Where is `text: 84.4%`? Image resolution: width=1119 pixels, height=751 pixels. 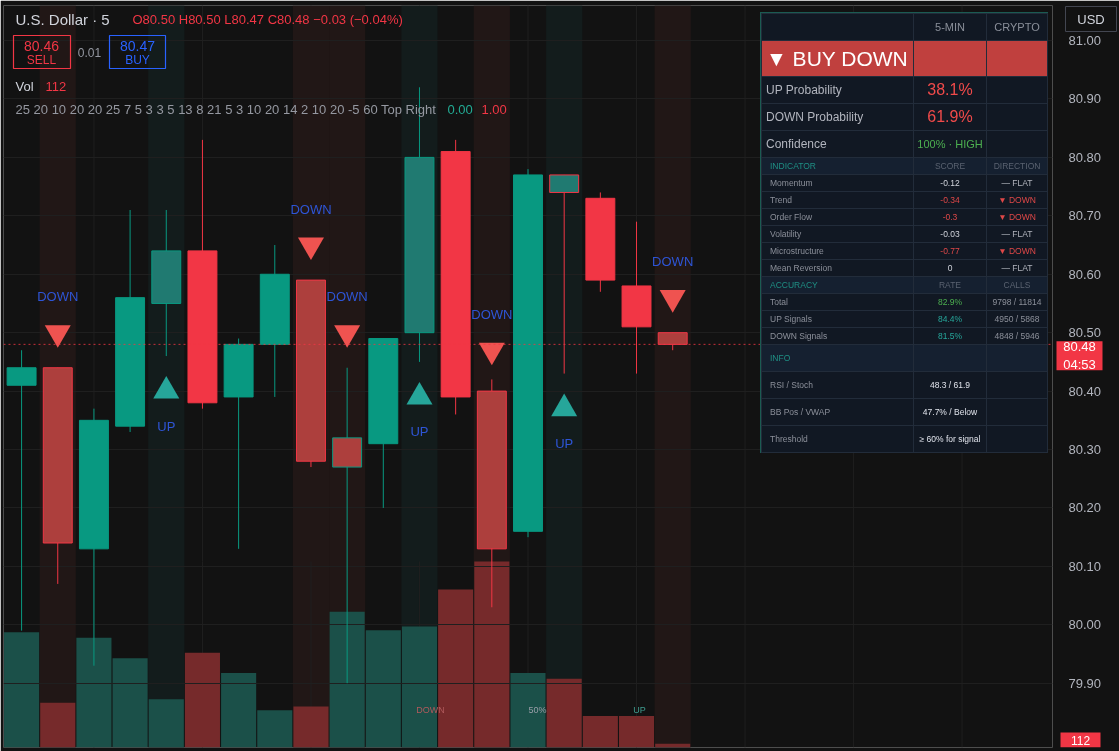
text: 84.4% is located at coordinates (950, 318).